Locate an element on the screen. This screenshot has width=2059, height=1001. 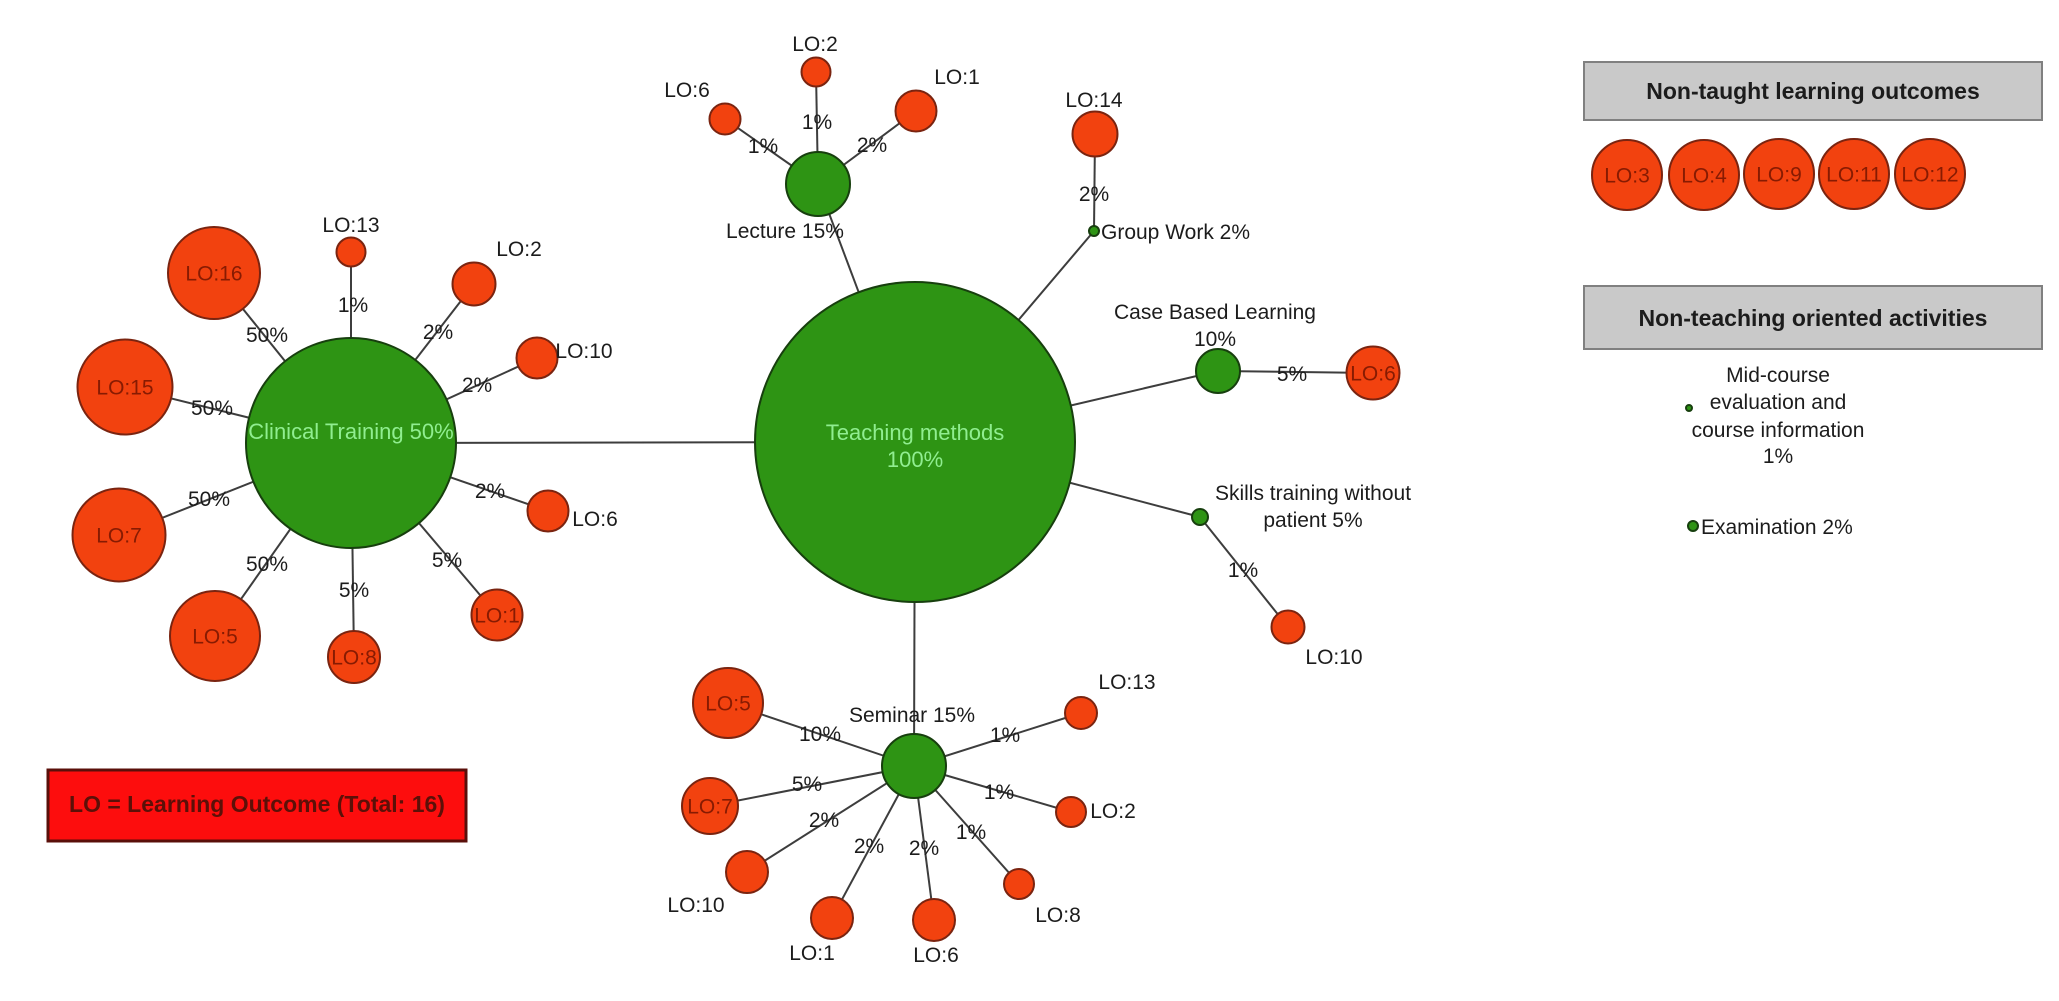
svg-text: Non-taught learning outcomes is located at coordinates (1813, 91).